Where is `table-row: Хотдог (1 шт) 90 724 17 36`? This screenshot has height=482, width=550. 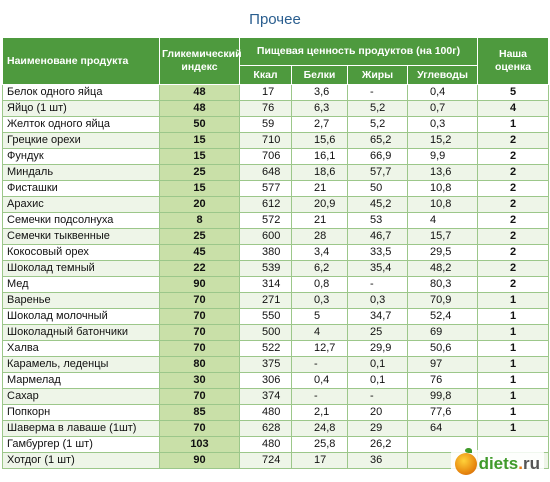 table-row: Хотдог (1 шт) 90 724 17 36 is located at coordinates (276, 460).